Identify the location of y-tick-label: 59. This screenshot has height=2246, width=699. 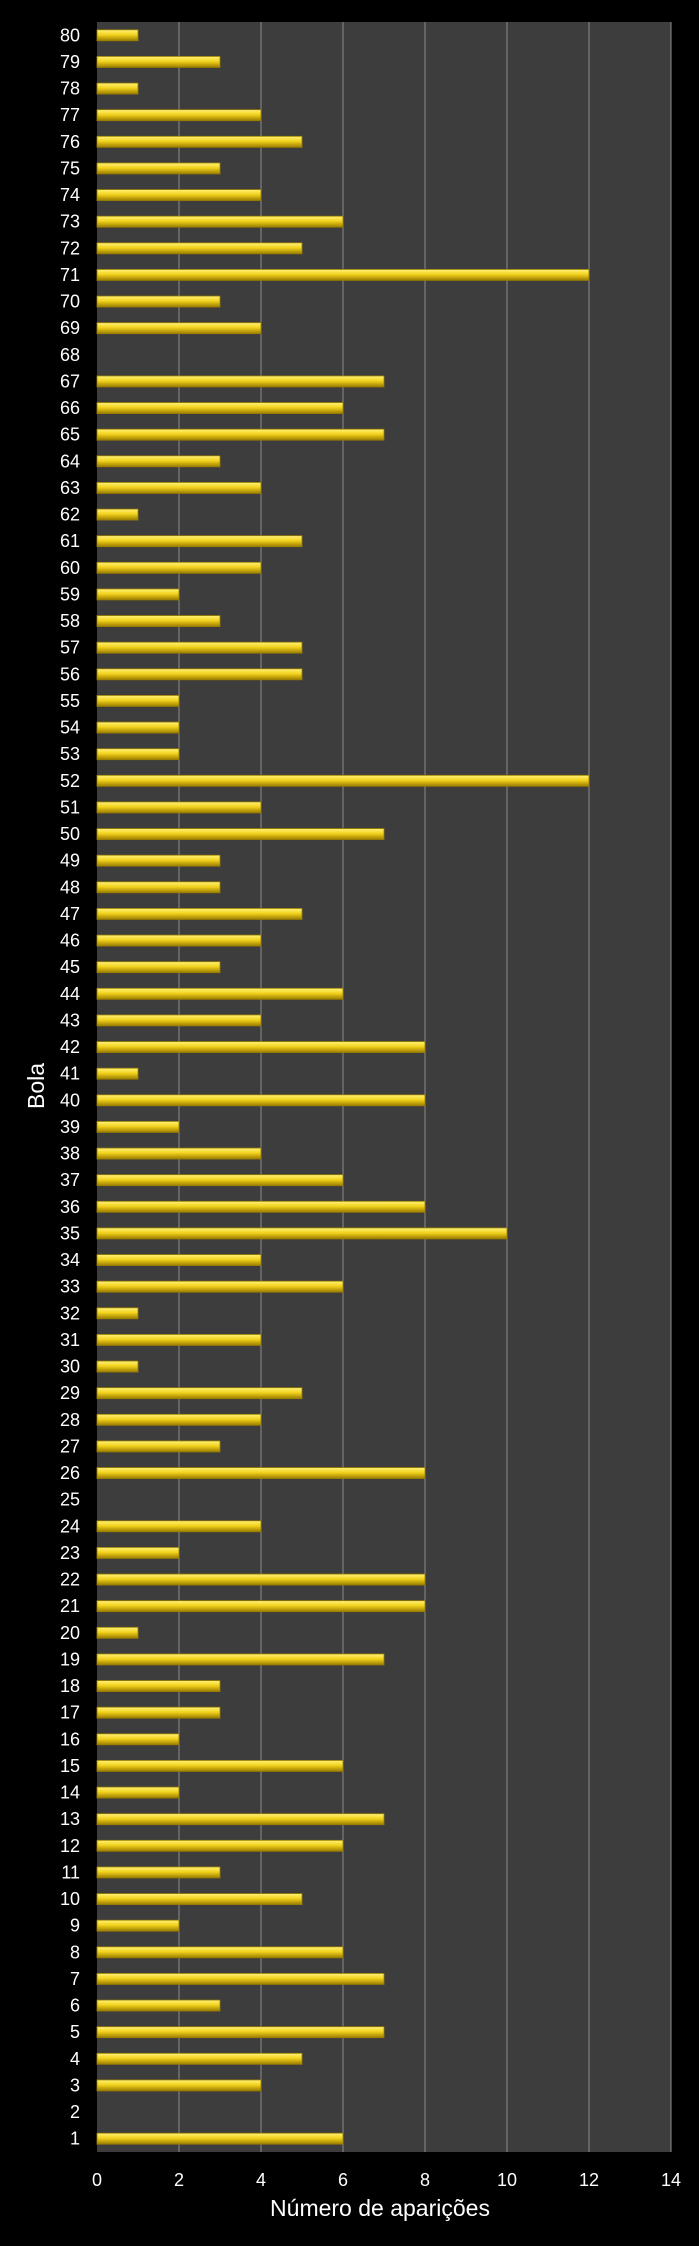
(70, 594).